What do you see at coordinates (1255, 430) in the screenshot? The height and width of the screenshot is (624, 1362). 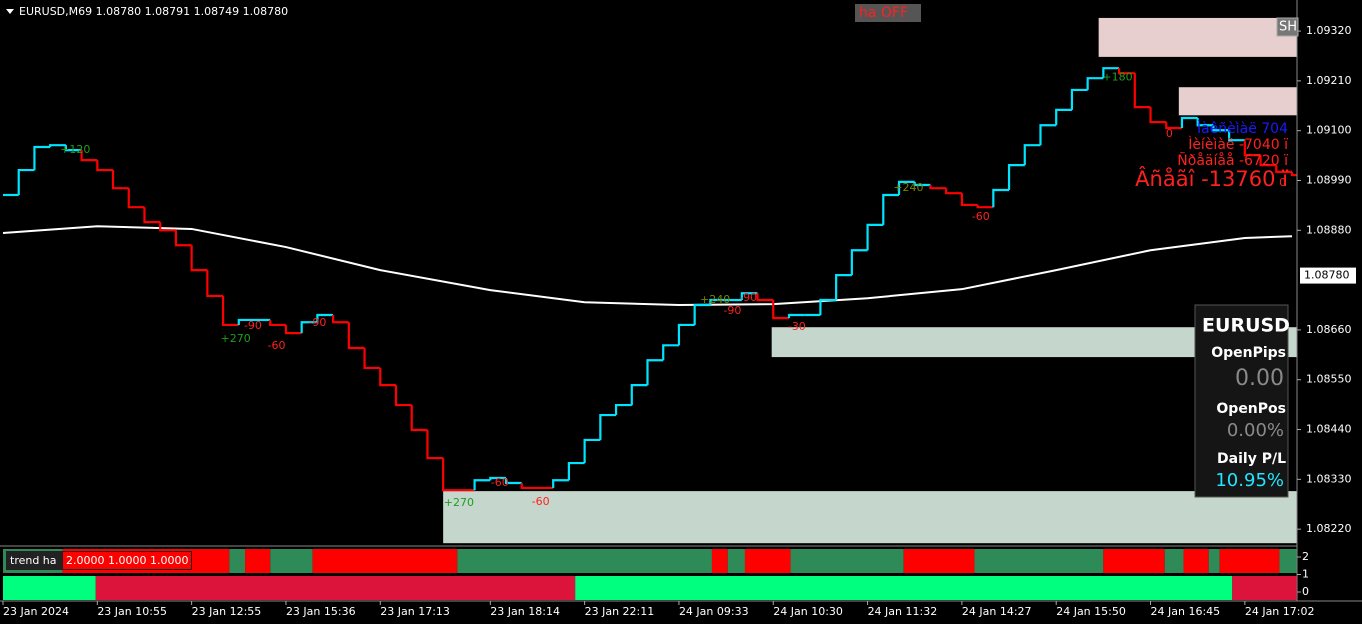 I see `panel-value: 0.00%` at bounding box center [1255, 430].